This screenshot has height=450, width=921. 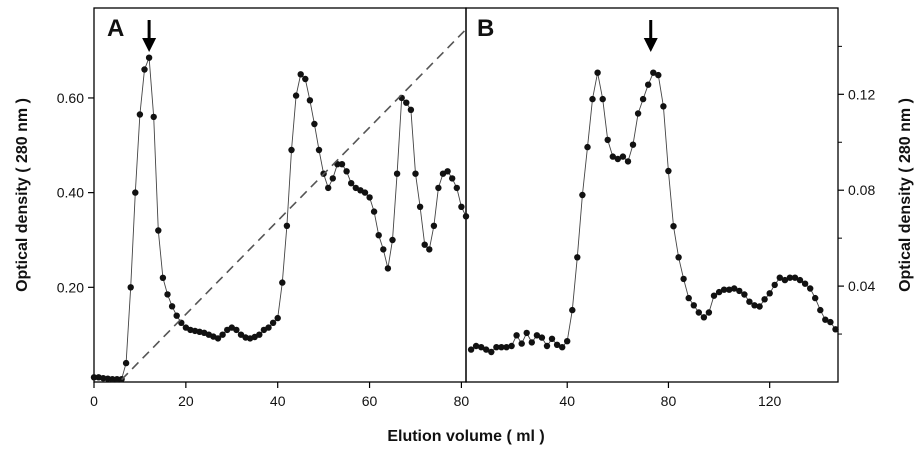 What do you see at coordinates (370, 401) in the screenshot?
I see `panel-a-x-tick-label: 60` at bounding box center [370, 401].